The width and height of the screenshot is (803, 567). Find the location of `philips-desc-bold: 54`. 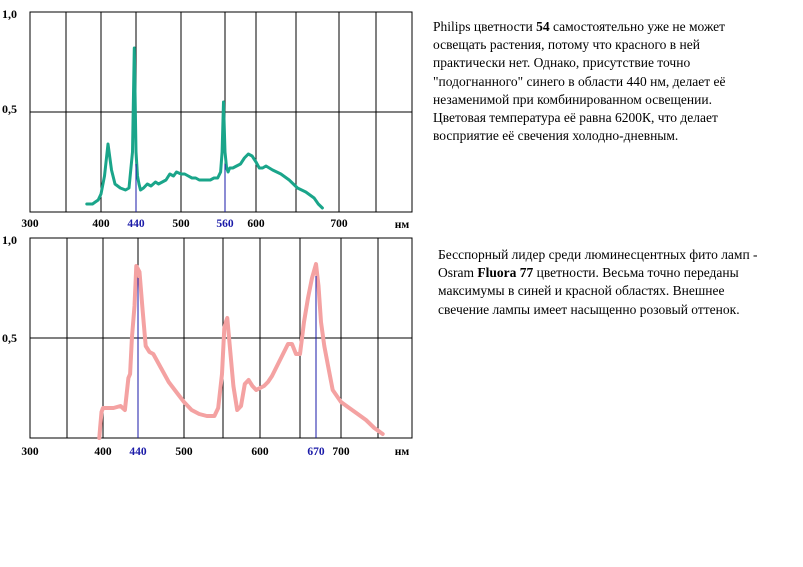

philips-desc-bold: 54 is located at coordinates (543, 26).